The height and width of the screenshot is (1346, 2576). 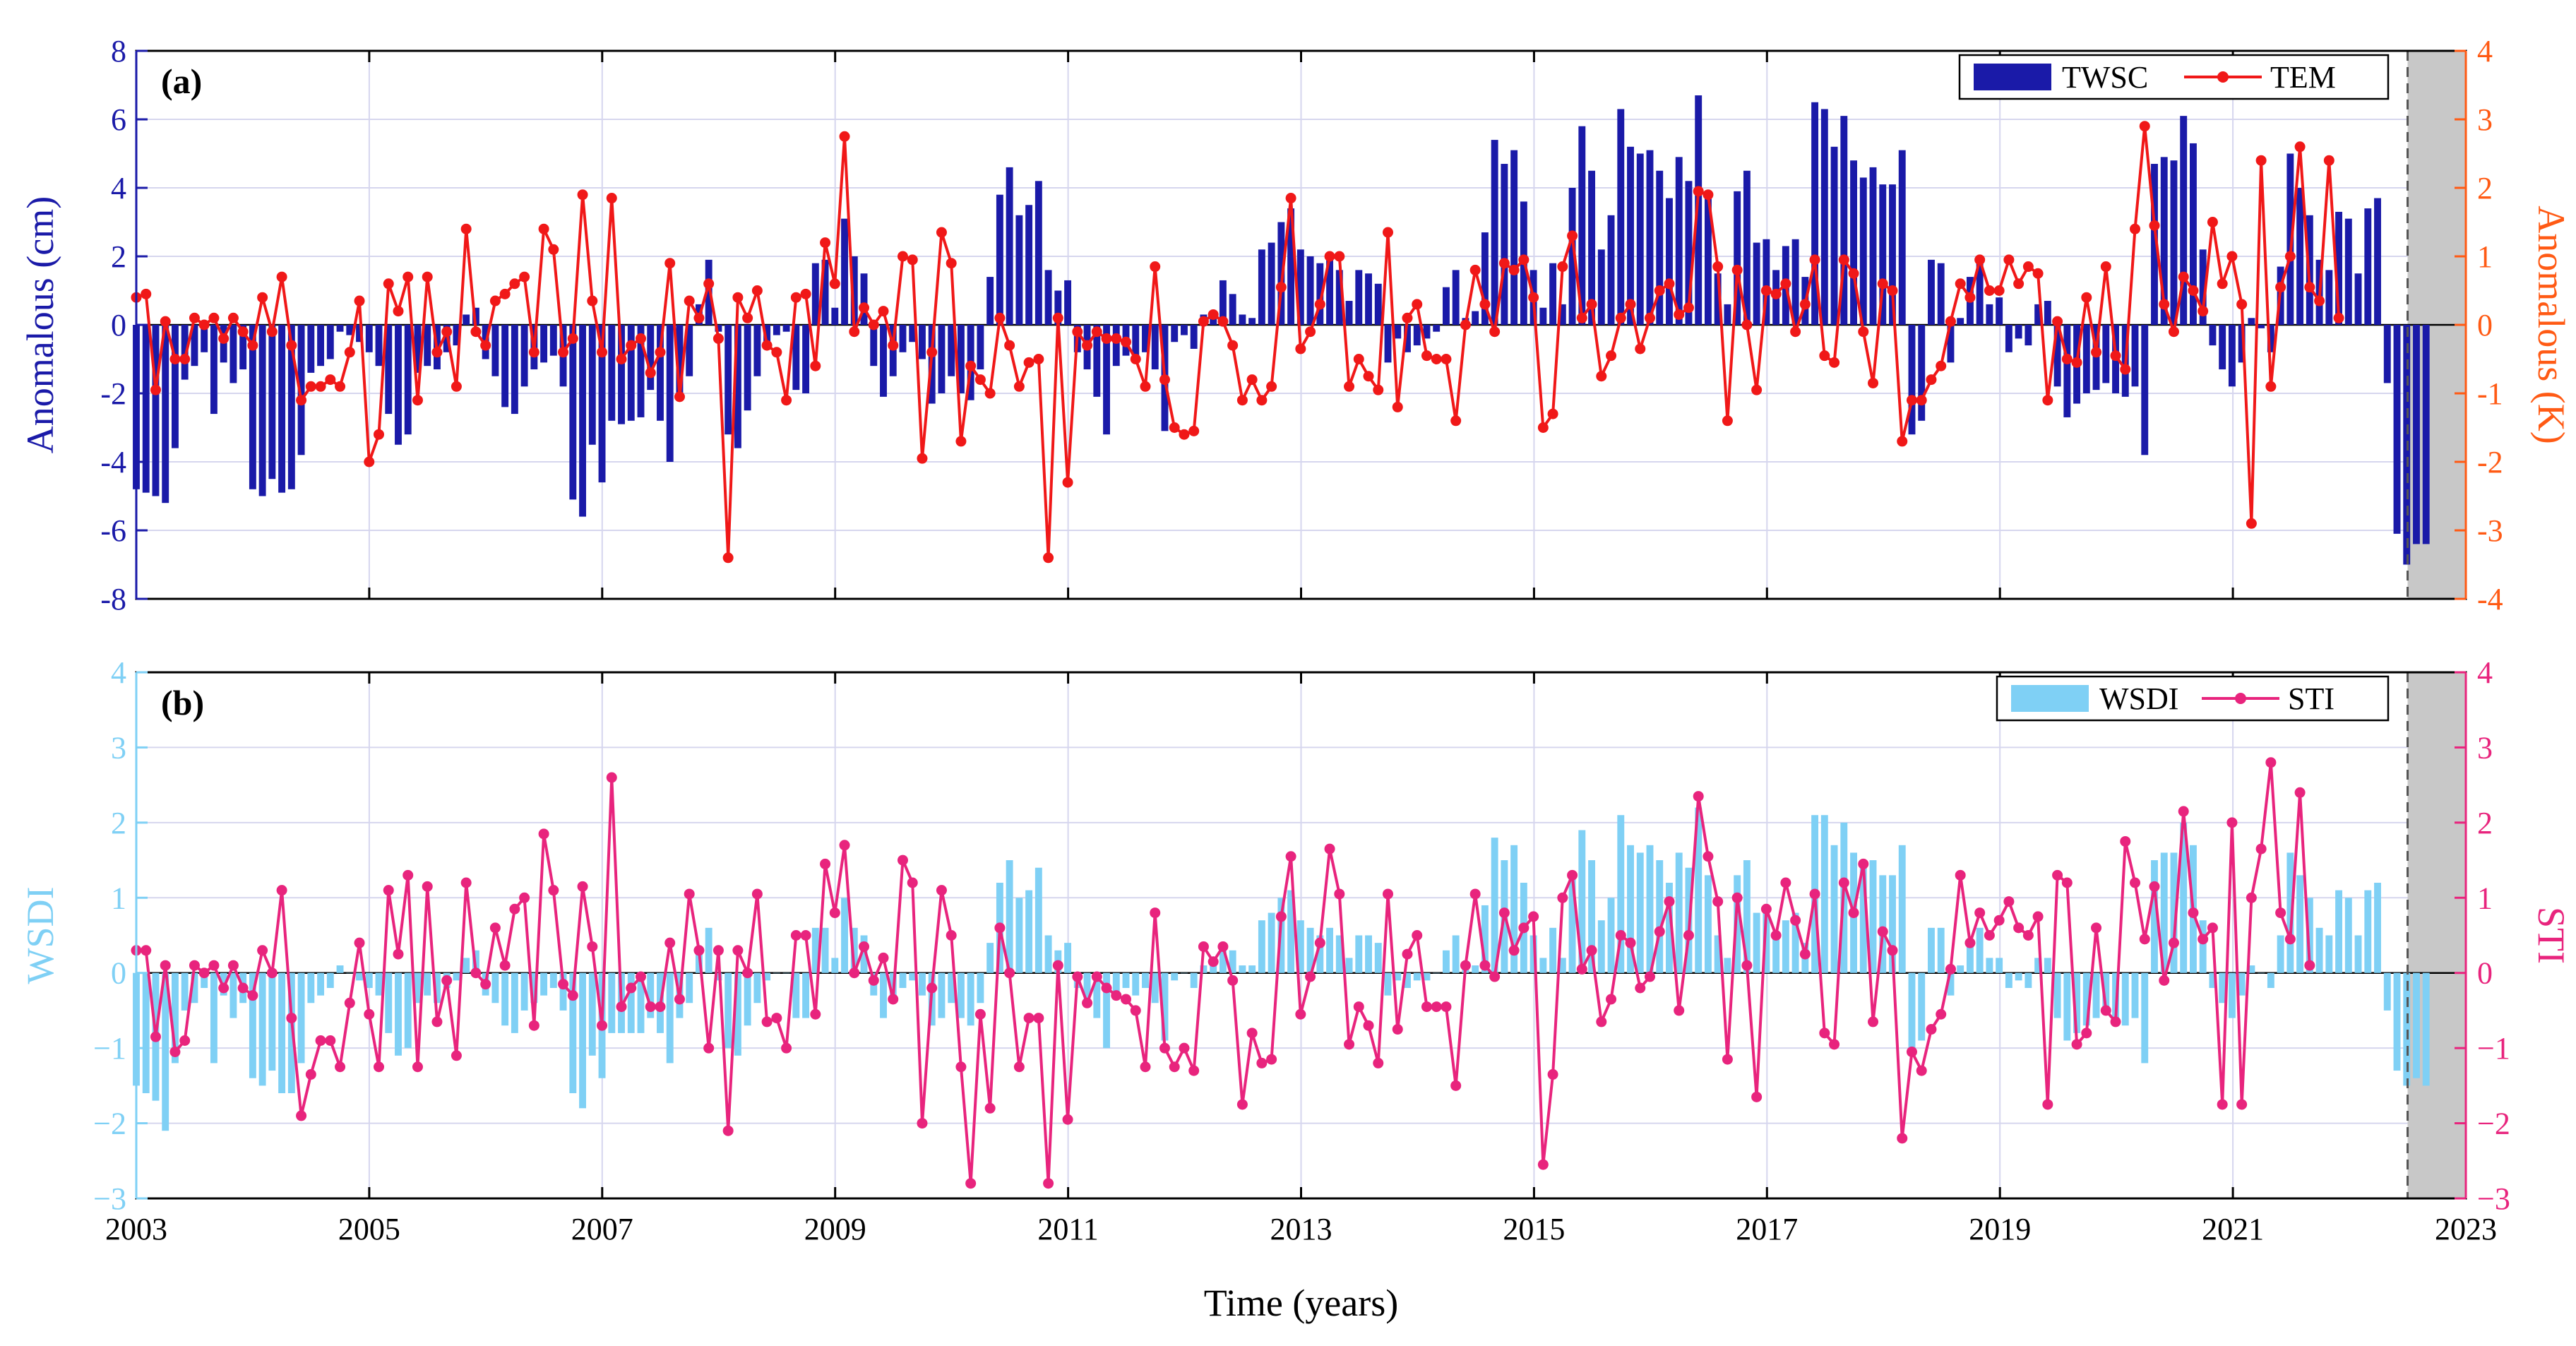 What do you see at coordinates (369, 1229) in the screenshot?
I see `x-tick-label: 2005` at bounding box center [369, 1229].